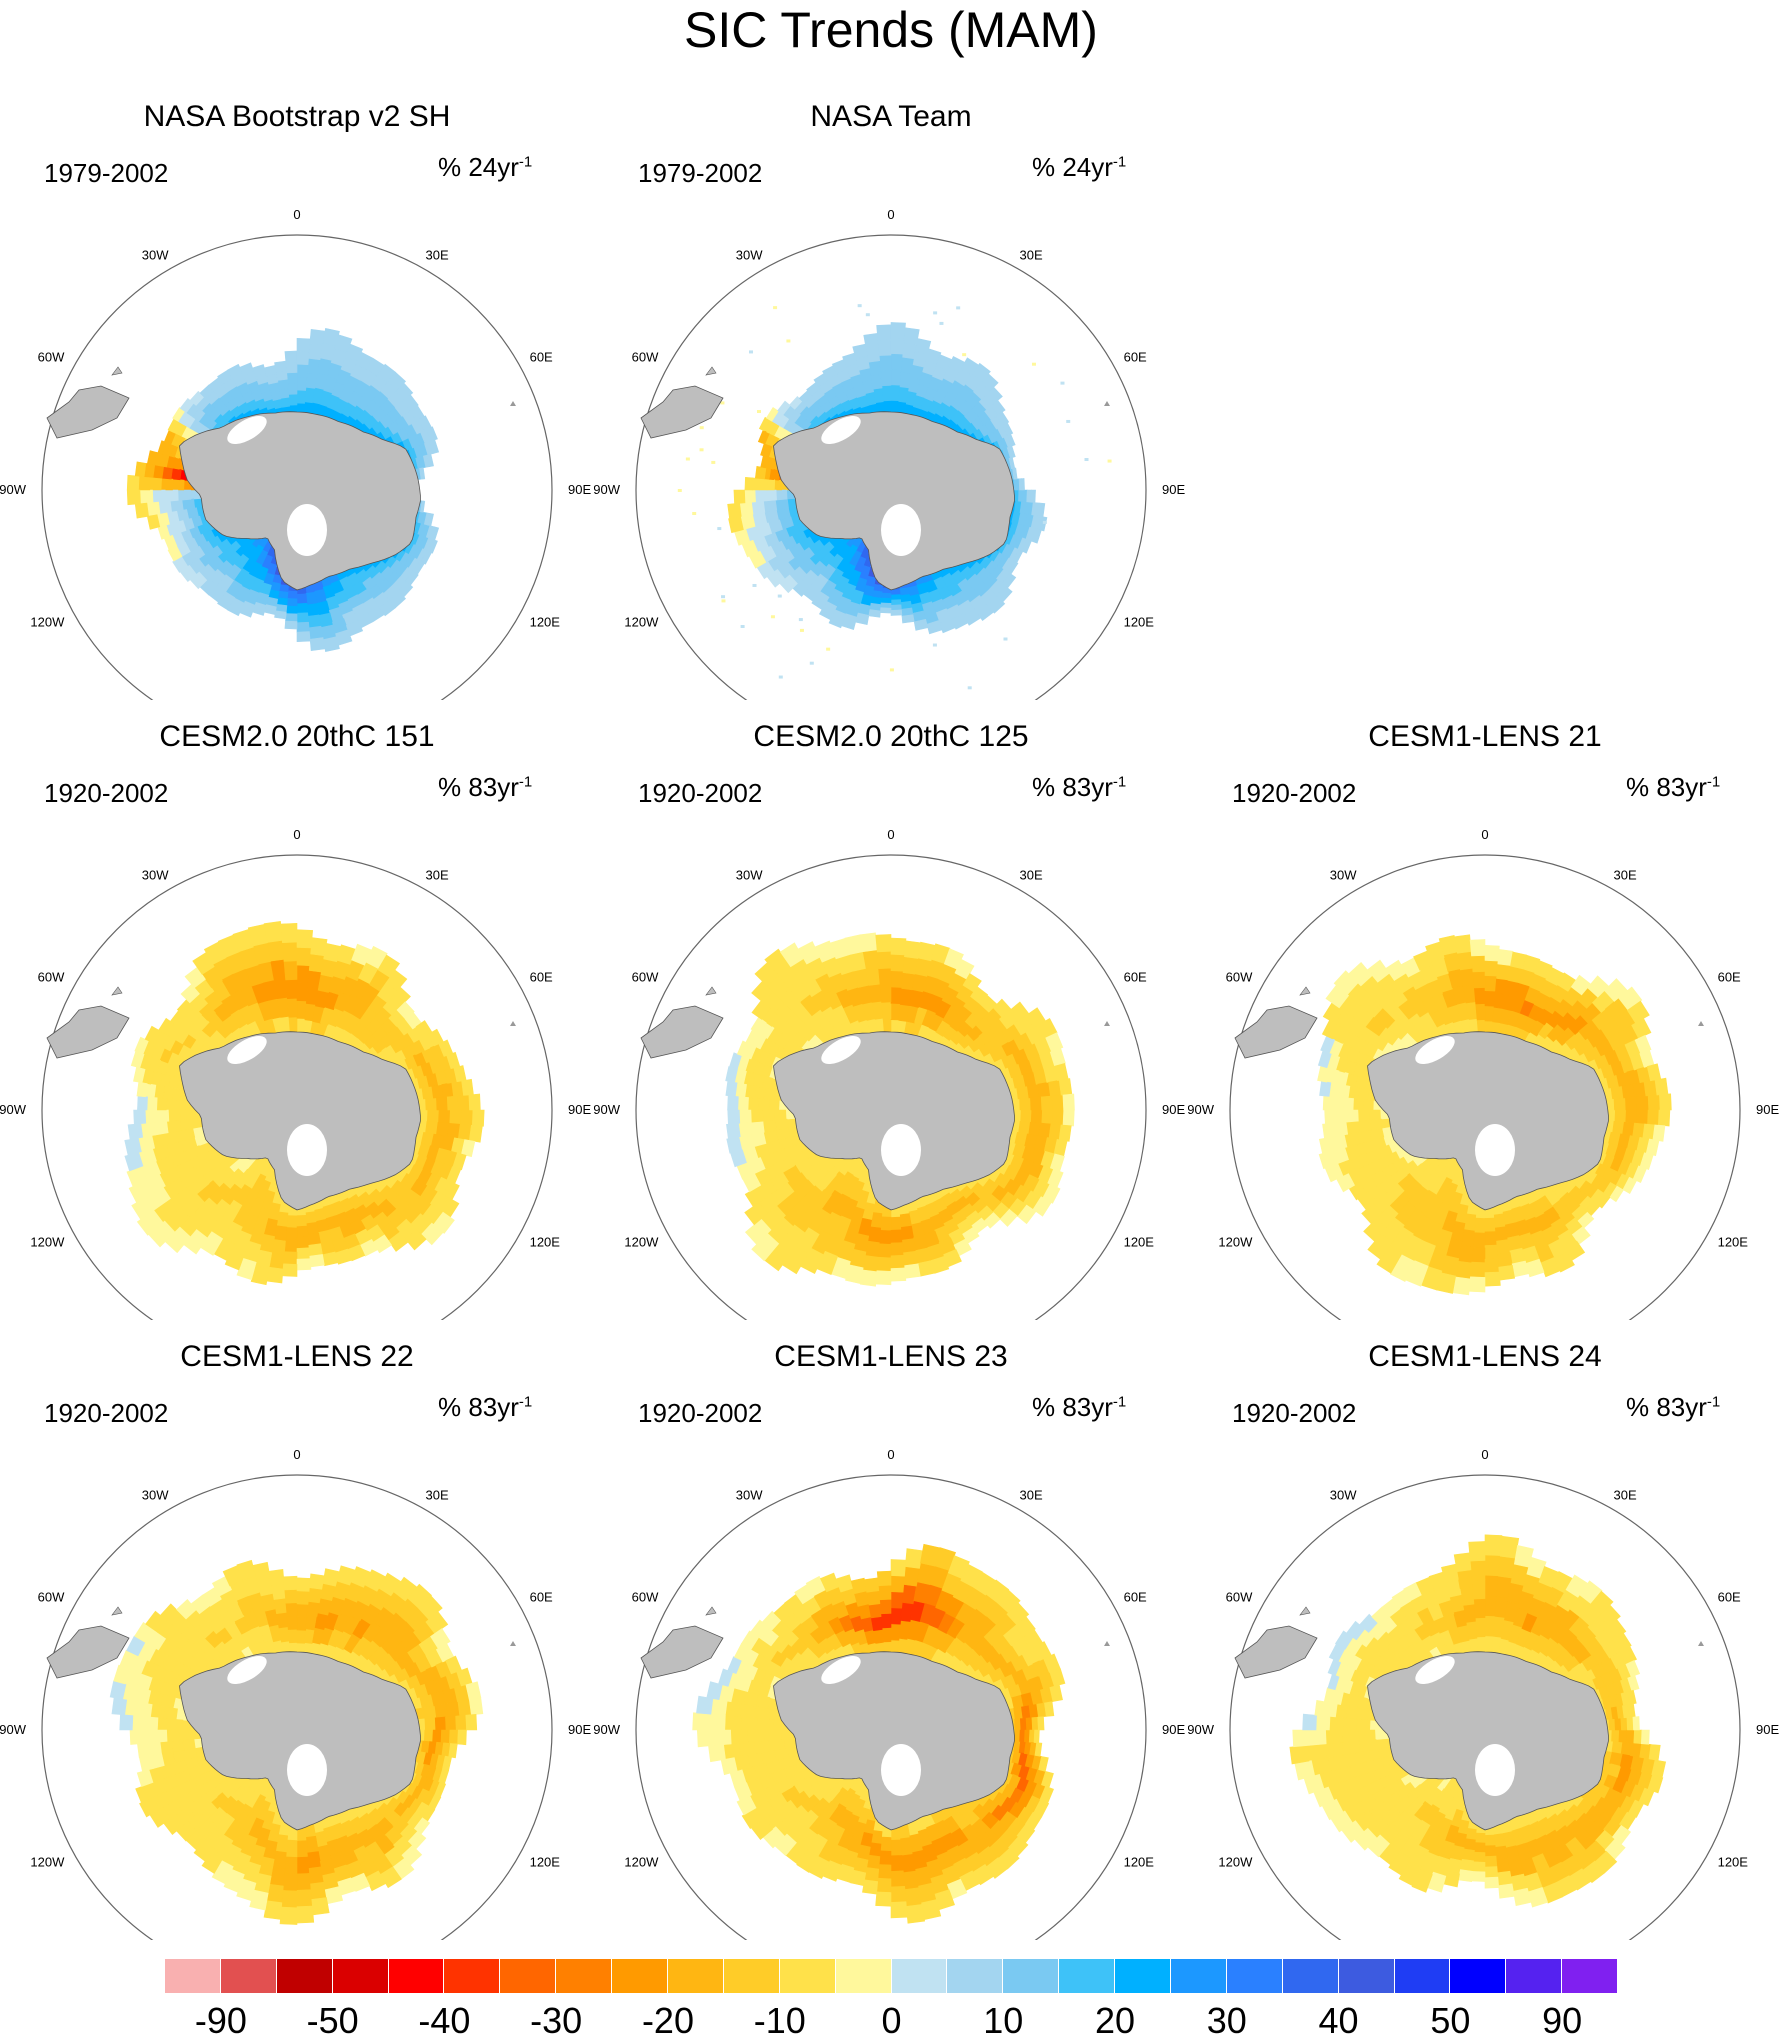 The height and width of the screenshot is (2043, 1782). Describe the element at coordinates (711, 371) in the screenshot. I see `falkland-islands` at that location.